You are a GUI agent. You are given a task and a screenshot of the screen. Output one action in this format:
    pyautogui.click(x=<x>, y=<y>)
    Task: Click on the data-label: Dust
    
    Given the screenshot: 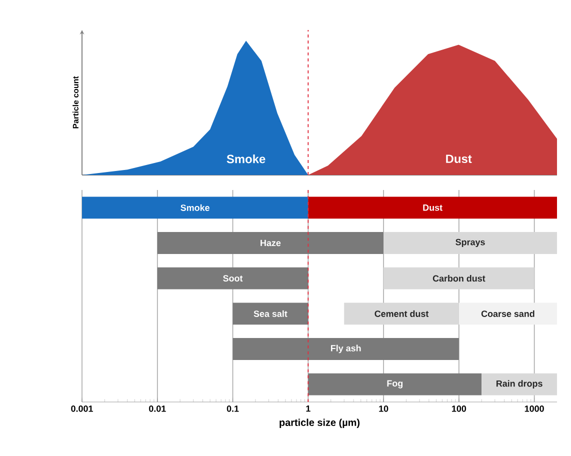 What is the action you would take?
    pyautogui.click(x=432, y=207)
    